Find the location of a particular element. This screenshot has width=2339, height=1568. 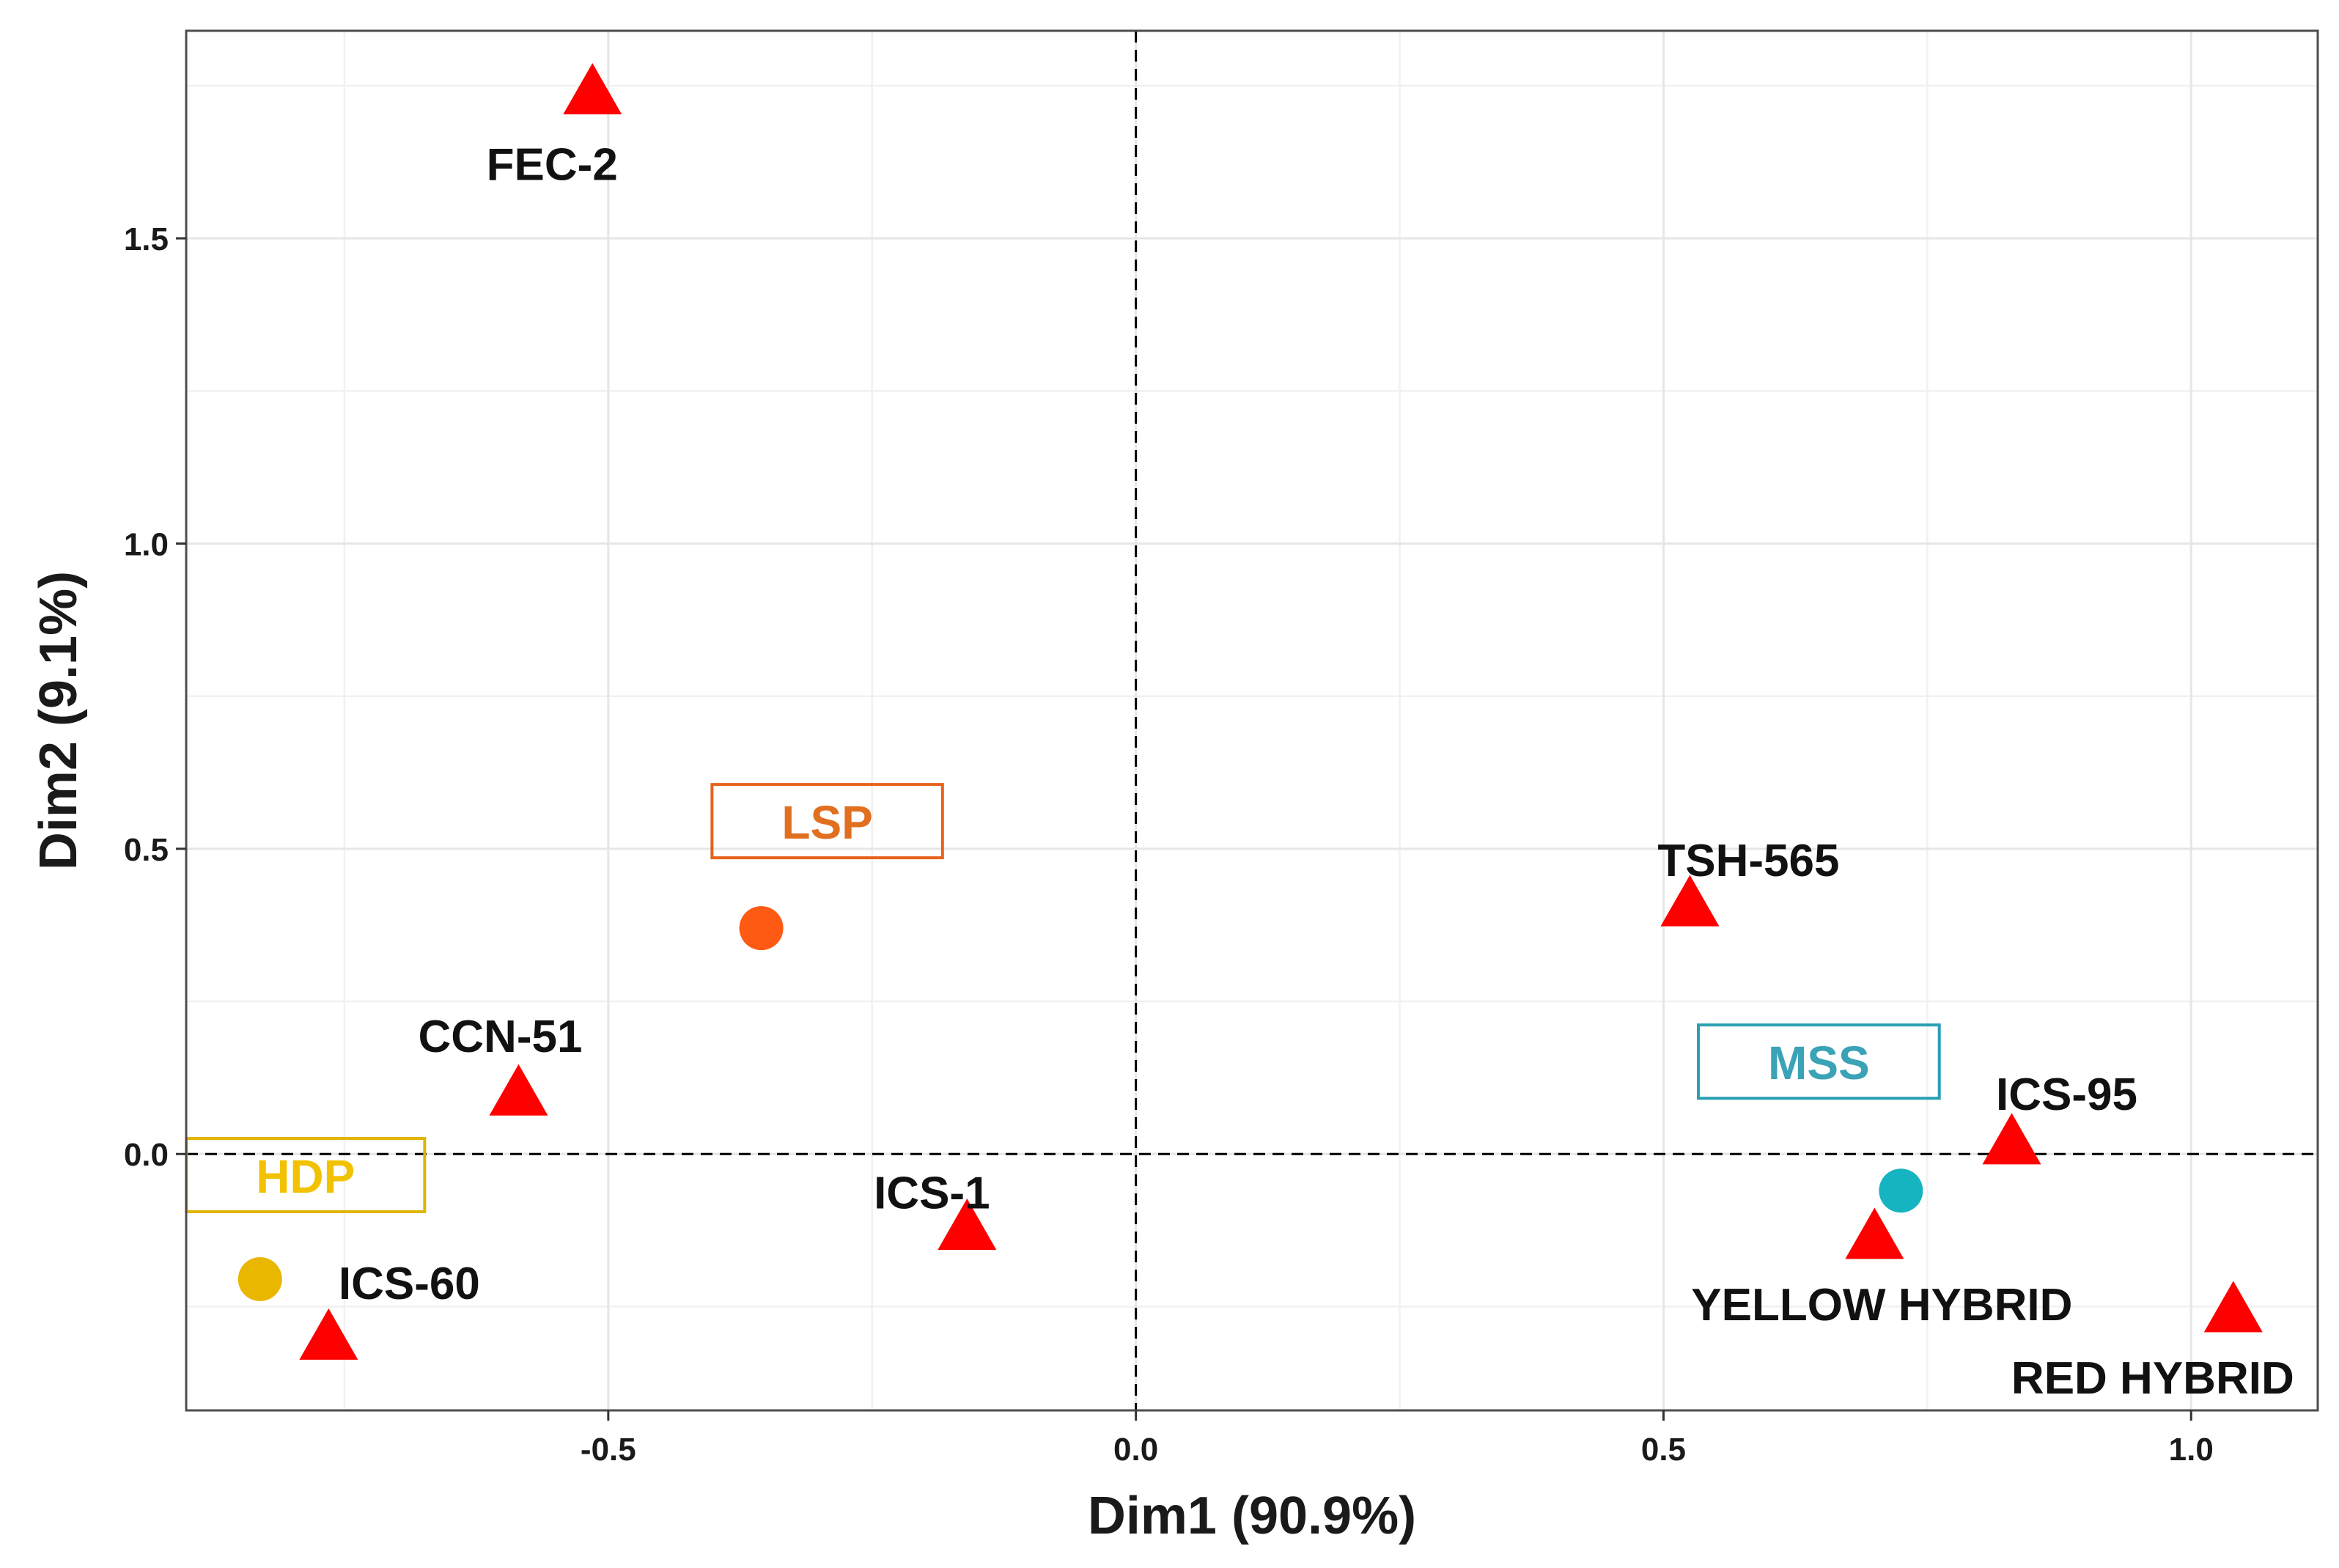

group-label-box-lsp is located at coordinates (827, 821).